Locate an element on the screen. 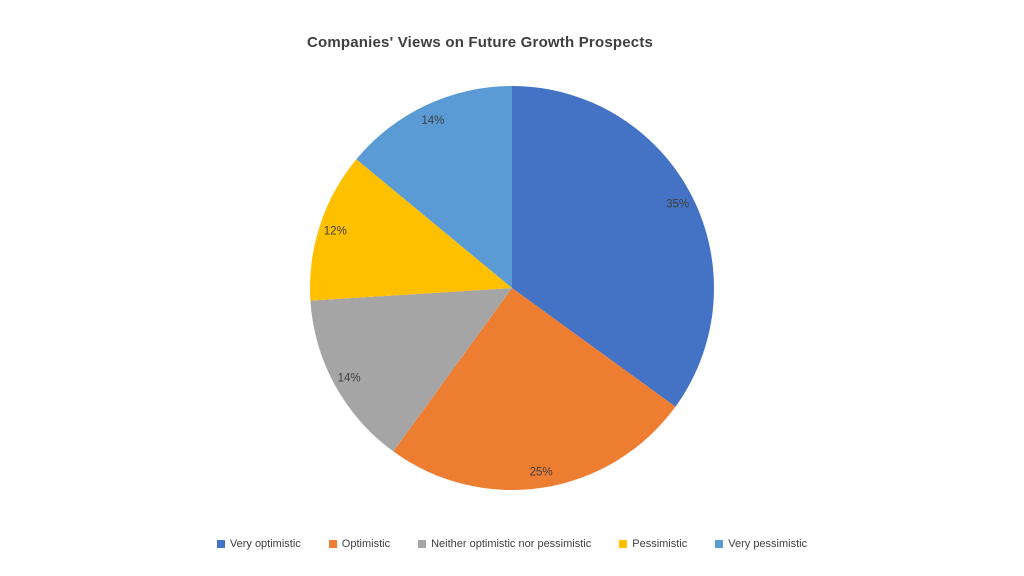 The image size is (1024, 576). legend-item-1: Optimistic is located at coordinates (359, 544).